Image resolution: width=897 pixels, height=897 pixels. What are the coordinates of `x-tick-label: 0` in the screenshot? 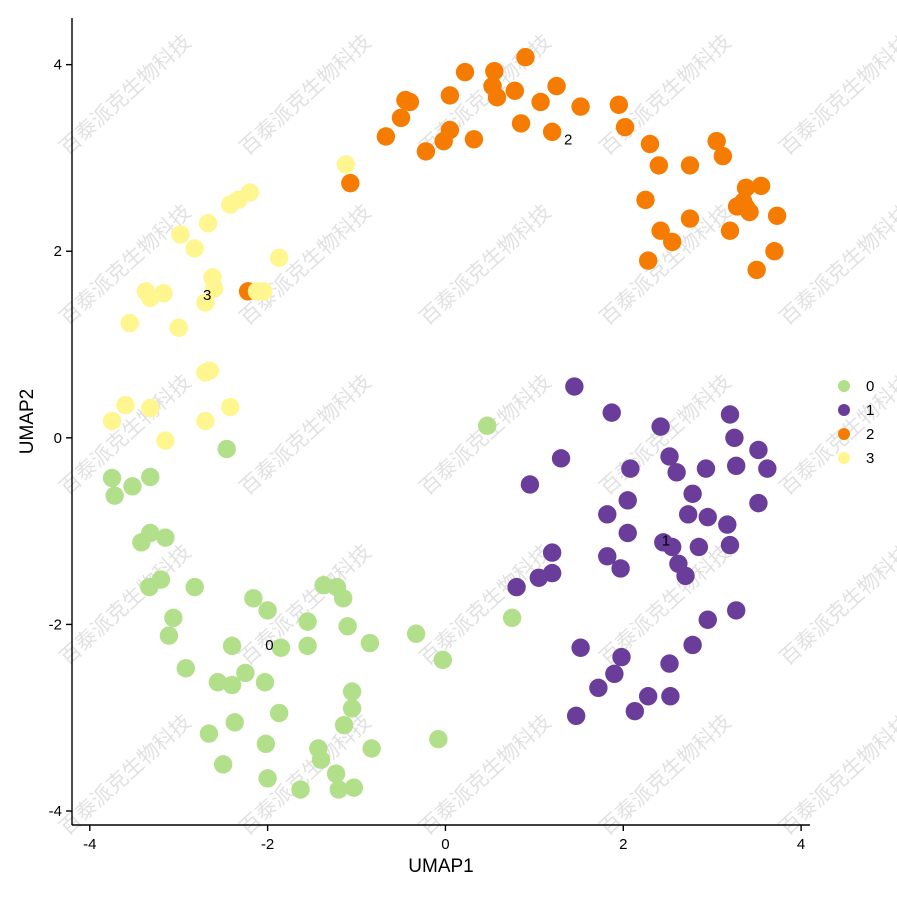 It's located at (445, 844).